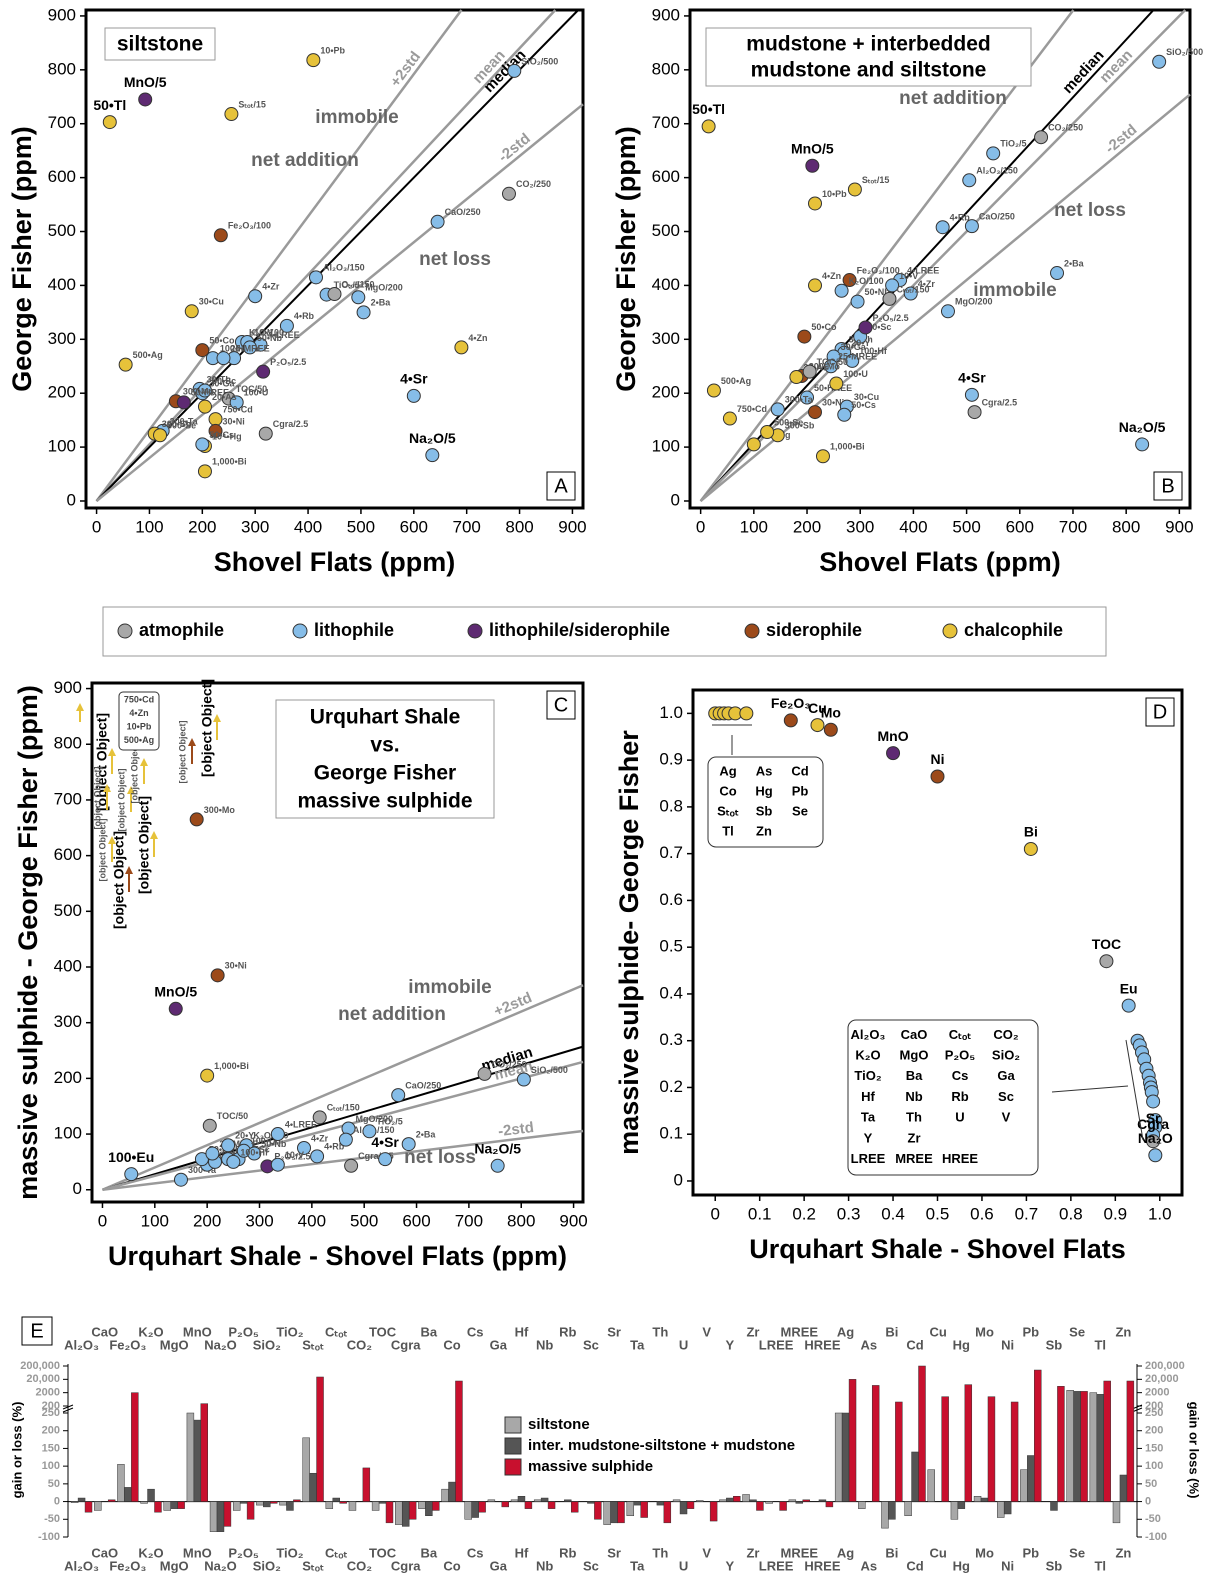  Describe the element at coordinates (429, 1552) in the screenshot. I see `category-label: Ba` at that location.